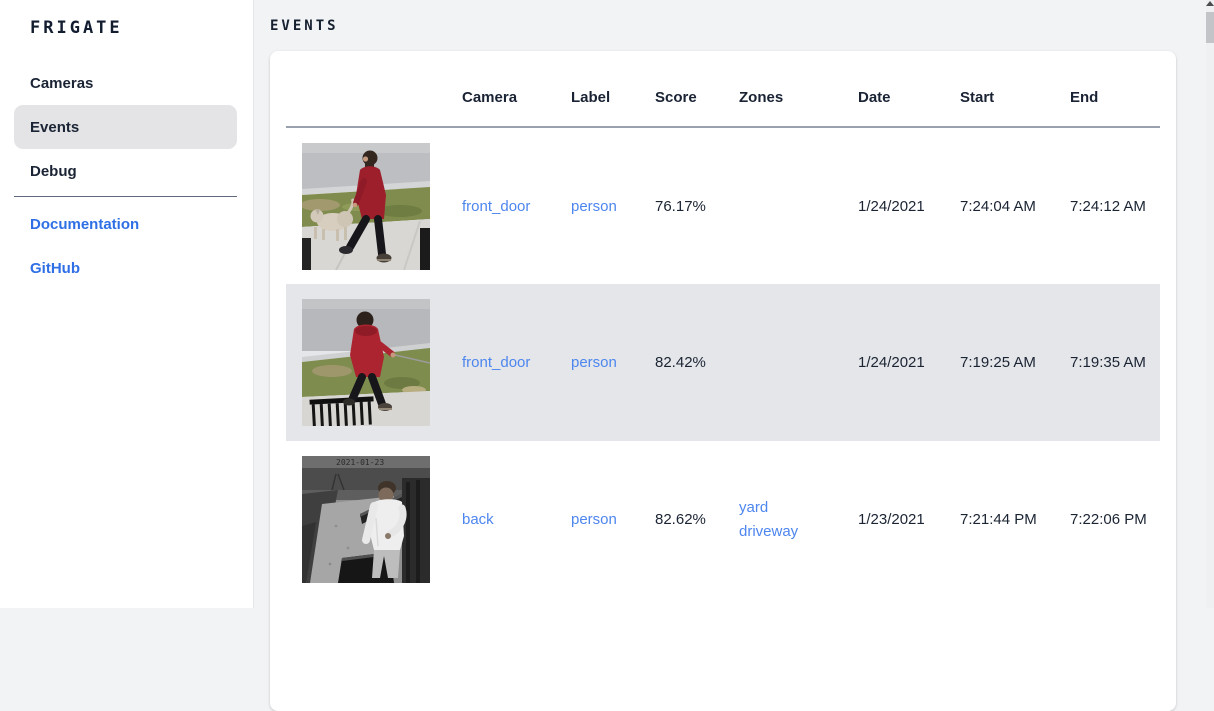 This screenshot has height=711, width=1214. What do you see at coordinates (53, 171) in the screenshot?
I see `sidebar-item-label: Debug` at bounding box center [53, 171].